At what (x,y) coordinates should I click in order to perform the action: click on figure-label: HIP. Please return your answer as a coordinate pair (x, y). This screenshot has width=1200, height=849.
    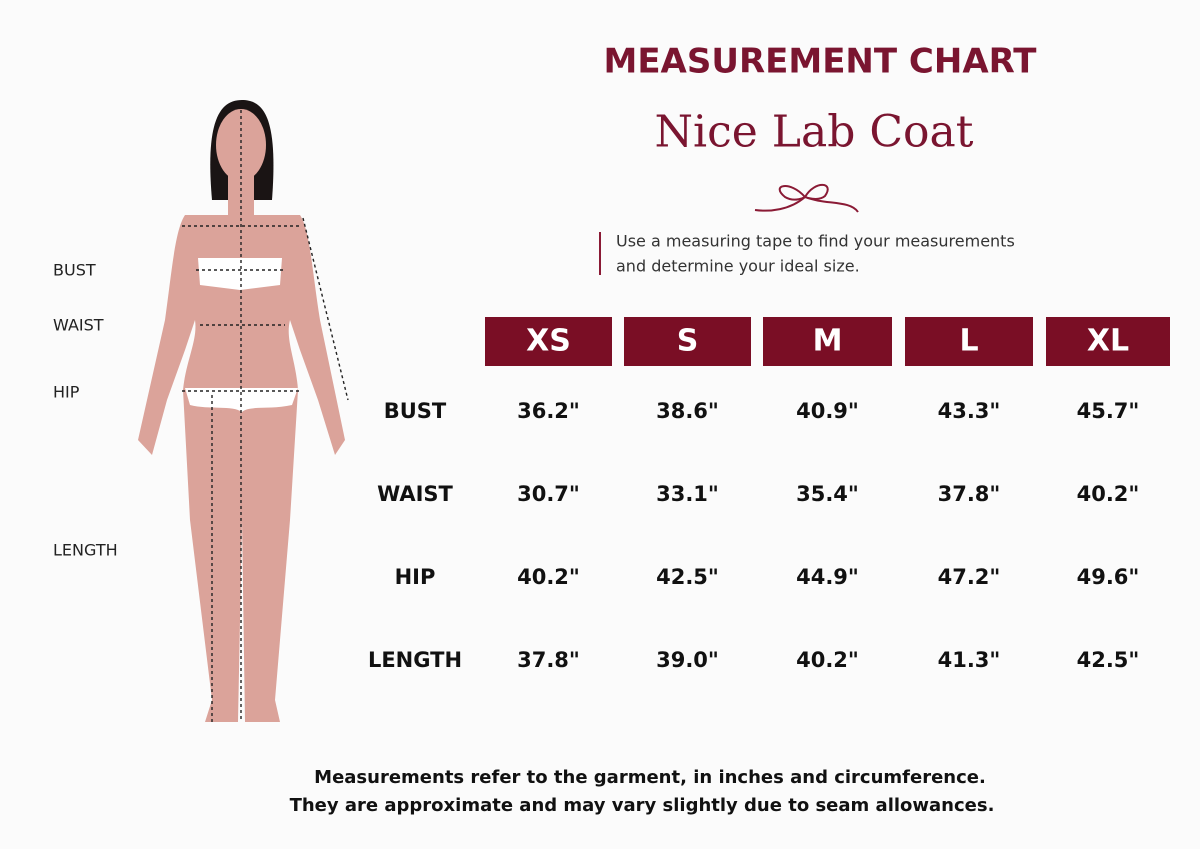
    Looking at the image, I should click on (66, 392).